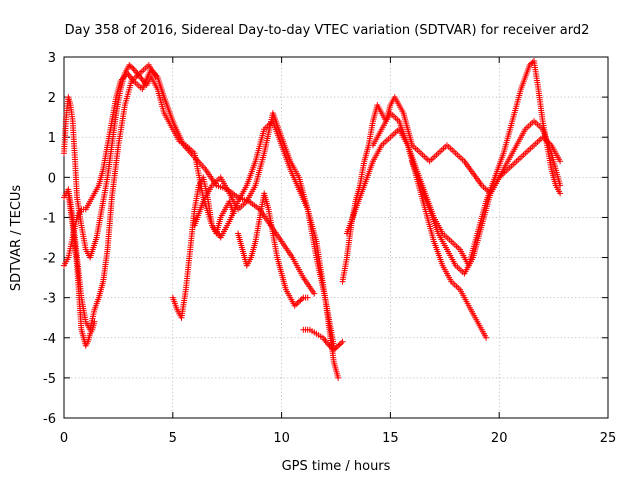 This screenshot has height=480, width=640. Describe the element at coordinates (49, 339) in the screenshot. I see `y-tick-label: -4` at that location.